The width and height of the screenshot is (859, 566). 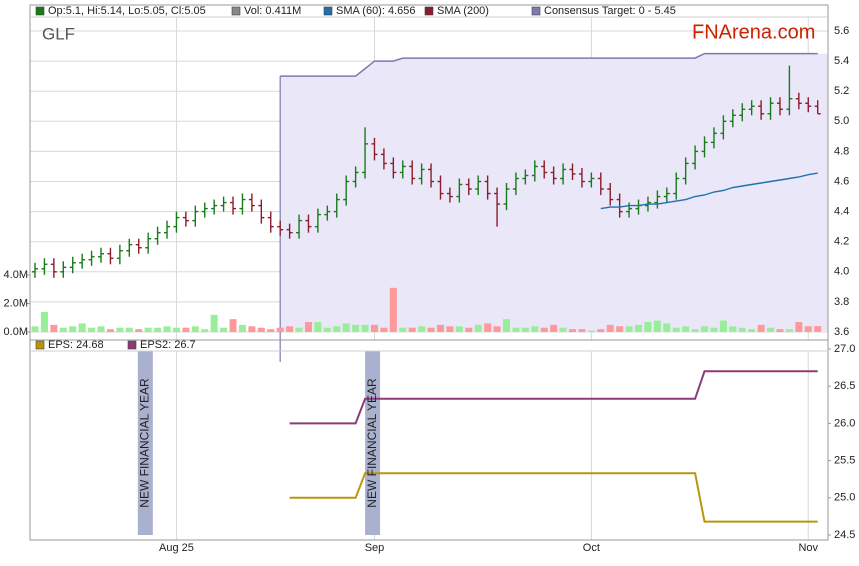 What do you see at coordinates (844, 423) in the screenshot?
I see `eps-tick-label: 26.0` at bounding box center [844, 423].